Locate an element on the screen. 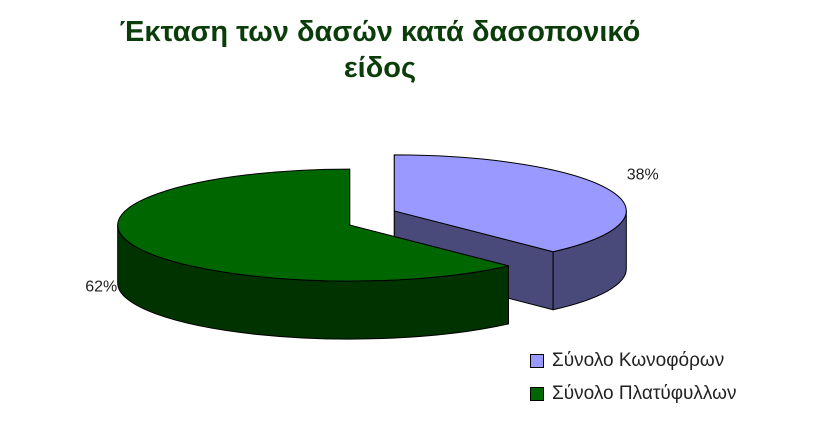 The image size is (836, 429). pie-slice-conifers is located at coordinates (510, 232).